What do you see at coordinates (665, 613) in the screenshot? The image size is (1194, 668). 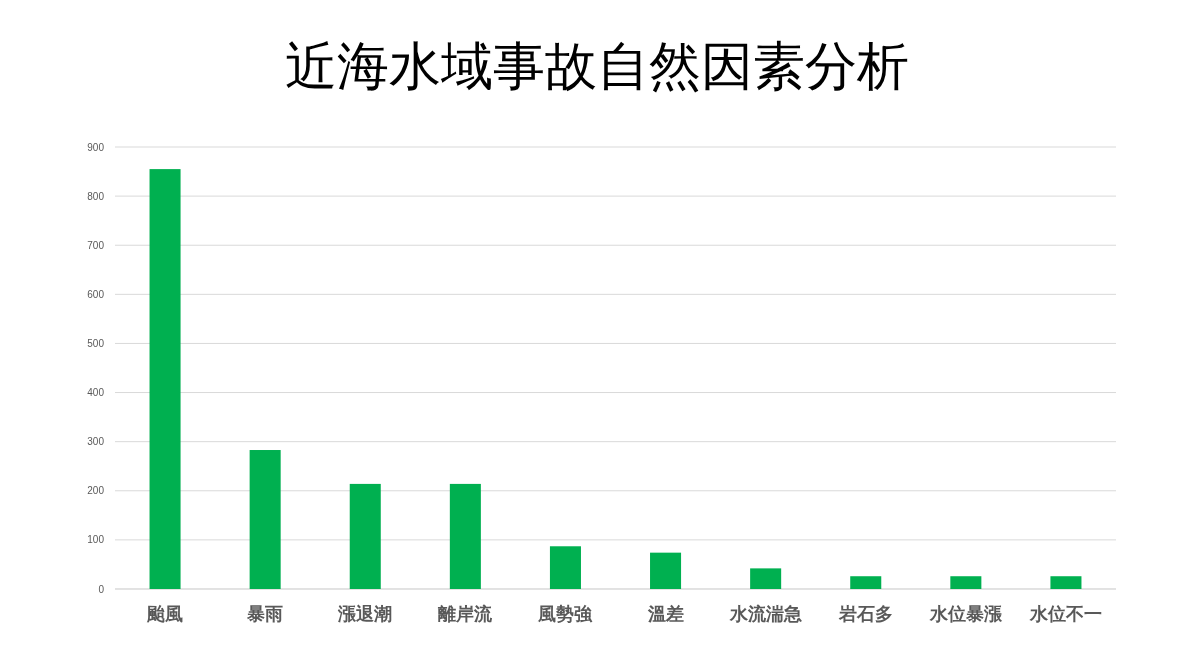 I see `x-tick-label: 溫差` at bounding box center [665, 613].